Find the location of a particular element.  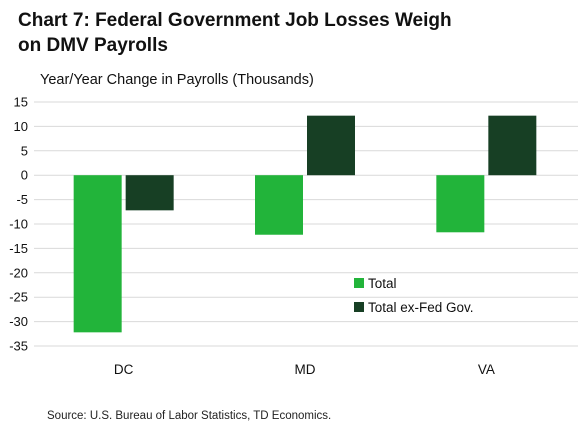

y-tick-label: 10 is located at coordinates (21, 126).